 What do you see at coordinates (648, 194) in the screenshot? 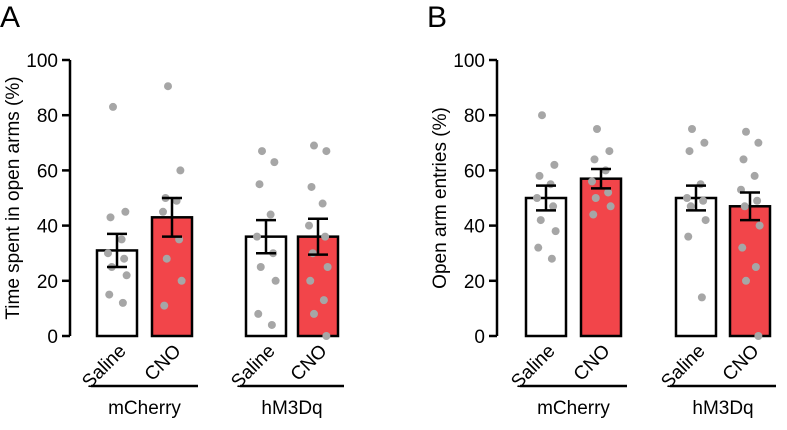
I see `panel-b-error-bars` at bounding box center [648, 194].